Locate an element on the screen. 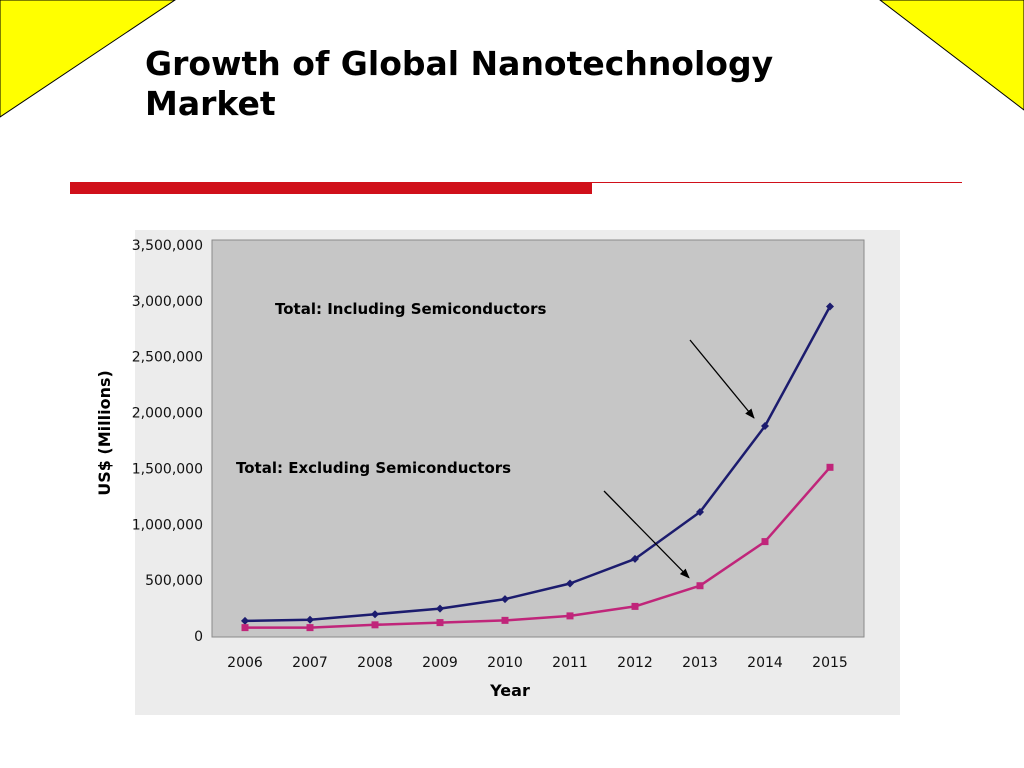 This screenshot has width=1024, height=768. x-tick-label: 2012 is located at coordinates (635, 663).